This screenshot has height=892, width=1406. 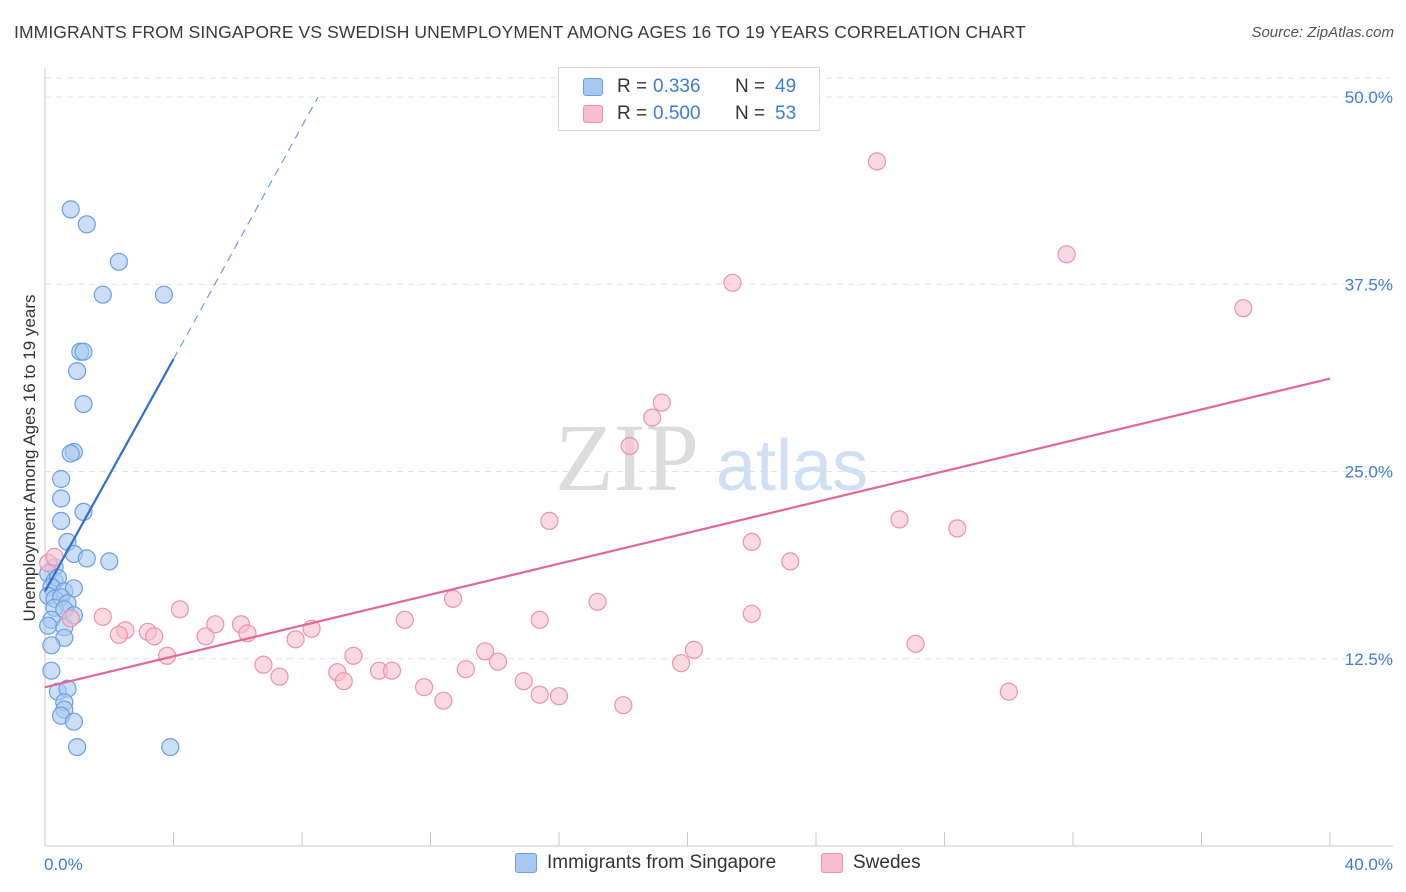 I want to click on series-legend: Immigrants from Singapore Swedes, so click(x=703, y=865).